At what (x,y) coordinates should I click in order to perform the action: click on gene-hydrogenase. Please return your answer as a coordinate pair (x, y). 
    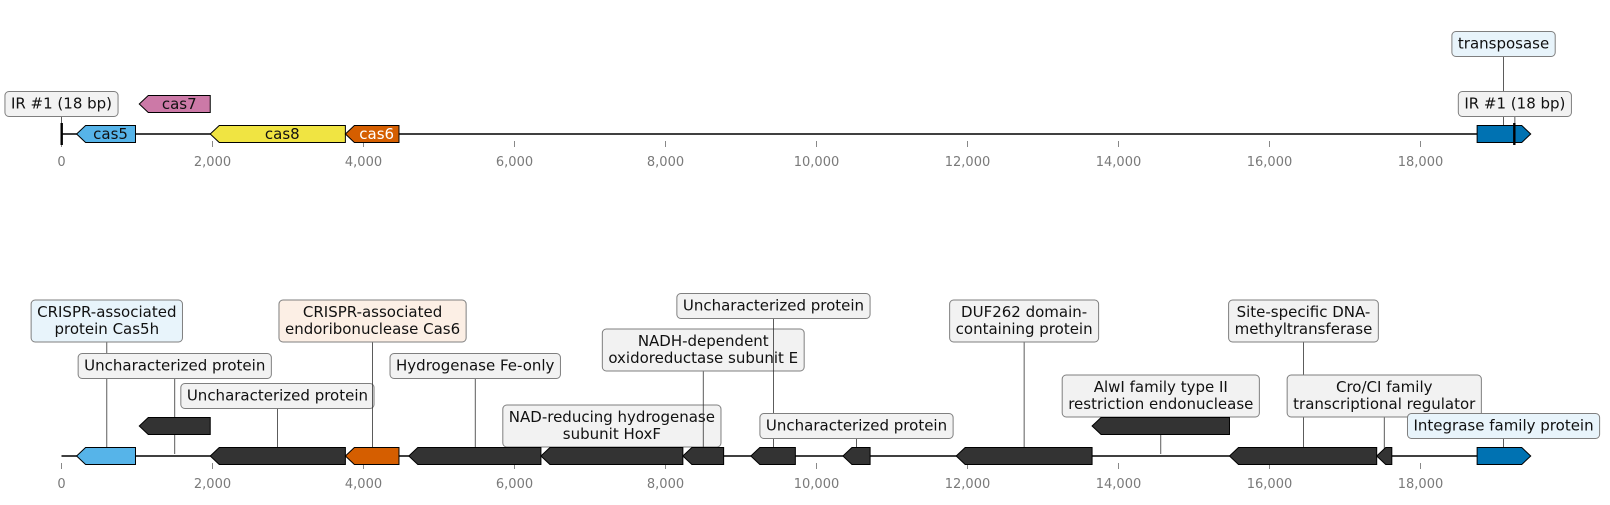
    Looking at the image, I should click on (475, 456).